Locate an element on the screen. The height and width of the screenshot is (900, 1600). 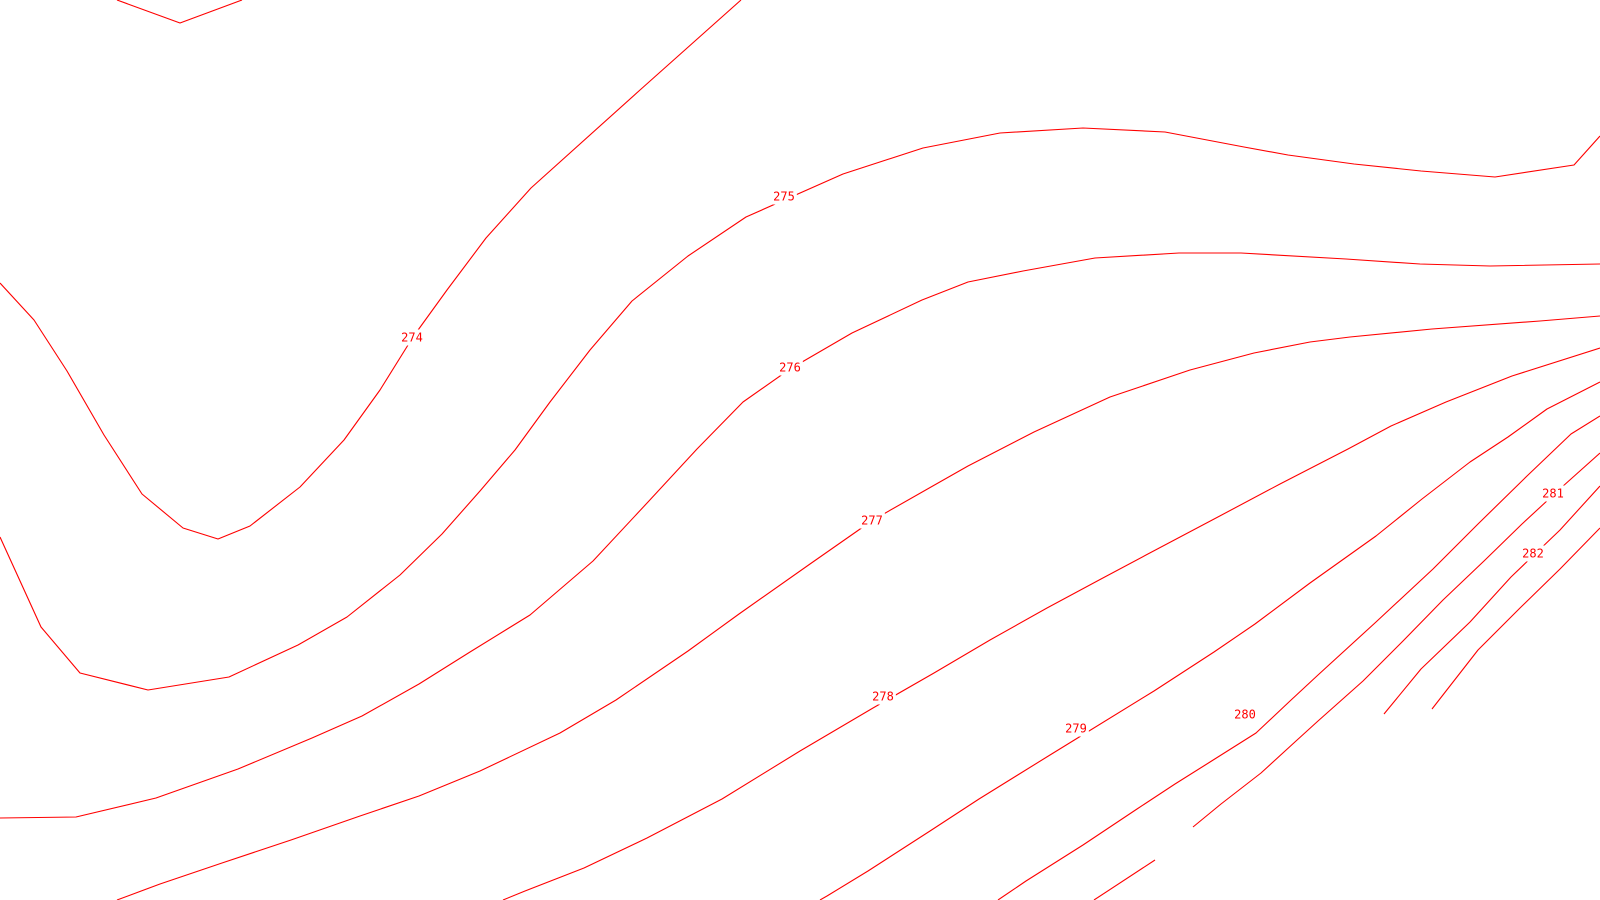
contour-label-279: 279 is located at coordinates (1076, 729).